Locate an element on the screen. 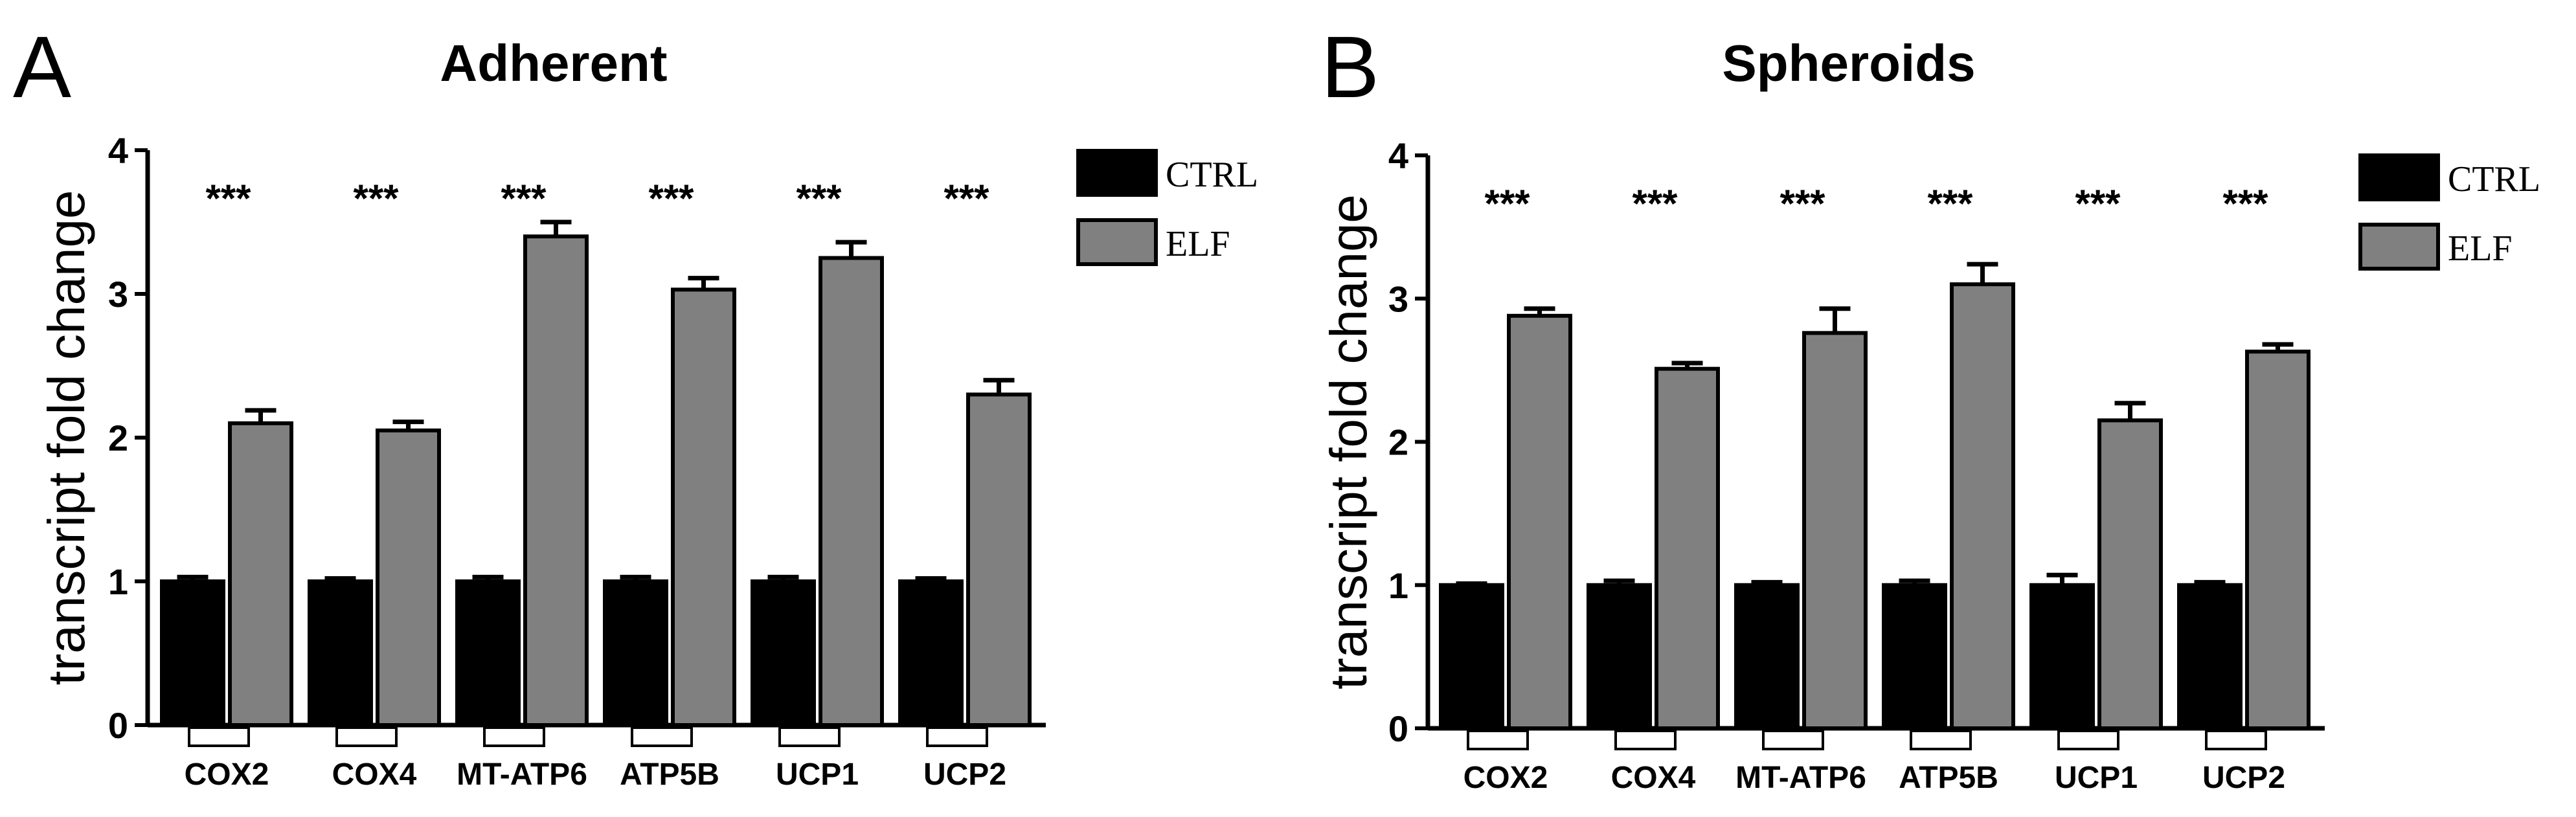  panel-letter-B: B is located at coordinates (1350, 67).